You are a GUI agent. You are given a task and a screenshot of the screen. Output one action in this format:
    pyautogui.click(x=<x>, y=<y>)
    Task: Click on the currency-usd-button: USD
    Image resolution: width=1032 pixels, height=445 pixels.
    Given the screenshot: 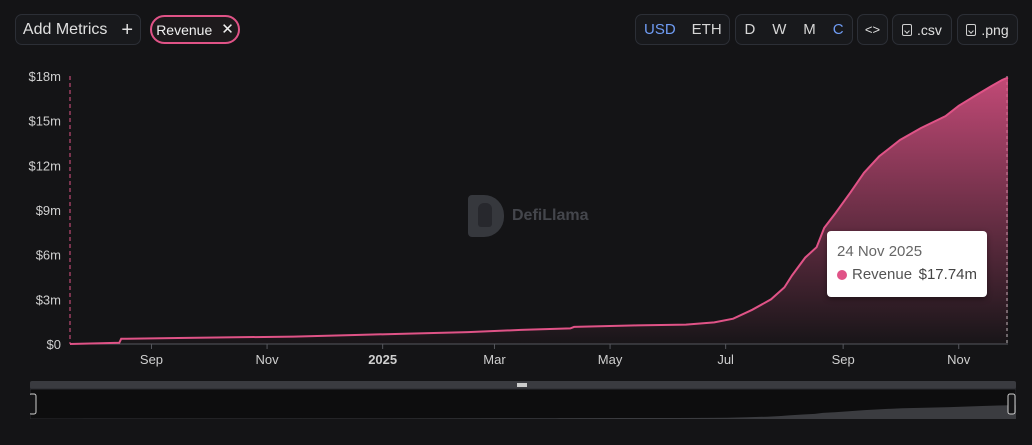 What is the action you would take?
    pyautogui.click(x=660, y=29)
    